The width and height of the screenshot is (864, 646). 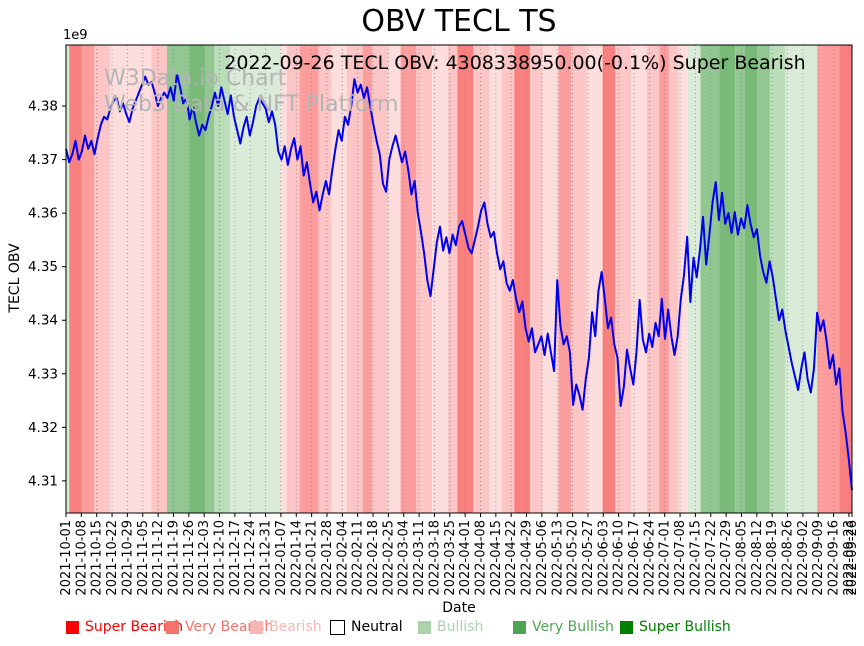 I want to click on x-tick-label: 2022-08-12, so click(x=757, y=558).